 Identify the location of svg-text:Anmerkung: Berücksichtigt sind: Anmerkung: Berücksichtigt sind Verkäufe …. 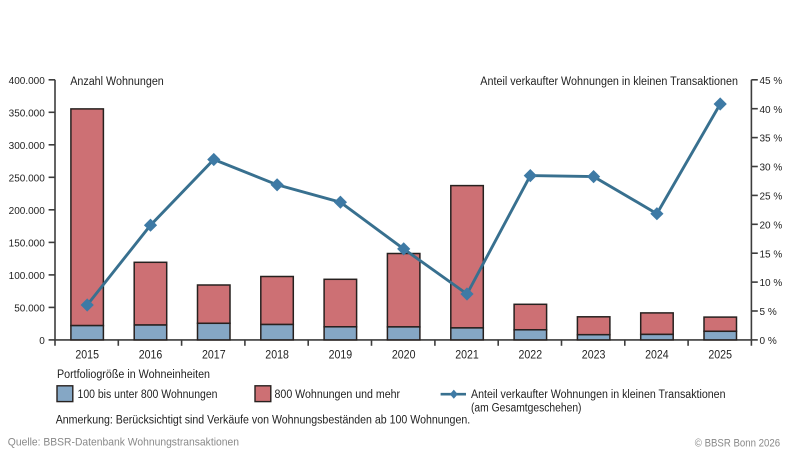
(263, 421).